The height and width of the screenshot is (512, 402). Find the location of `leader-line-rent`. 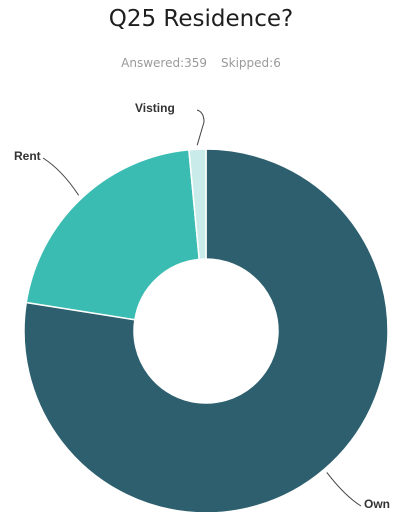

leader-line-rent is located at coordinates (61, 176).